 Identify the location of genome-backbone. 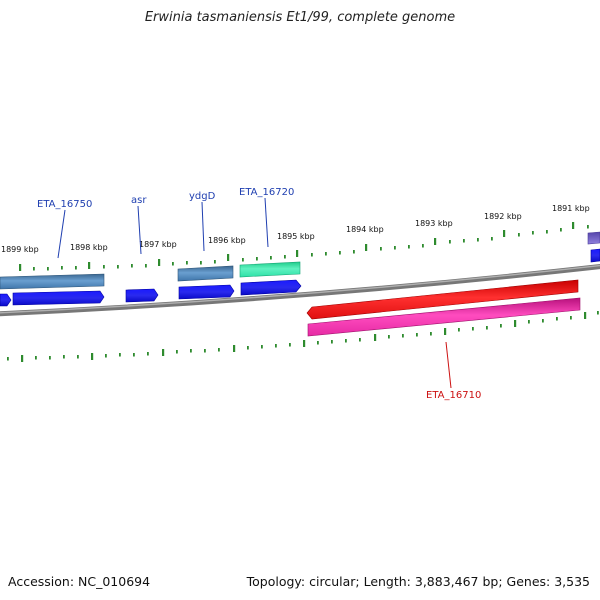
(300, 290).